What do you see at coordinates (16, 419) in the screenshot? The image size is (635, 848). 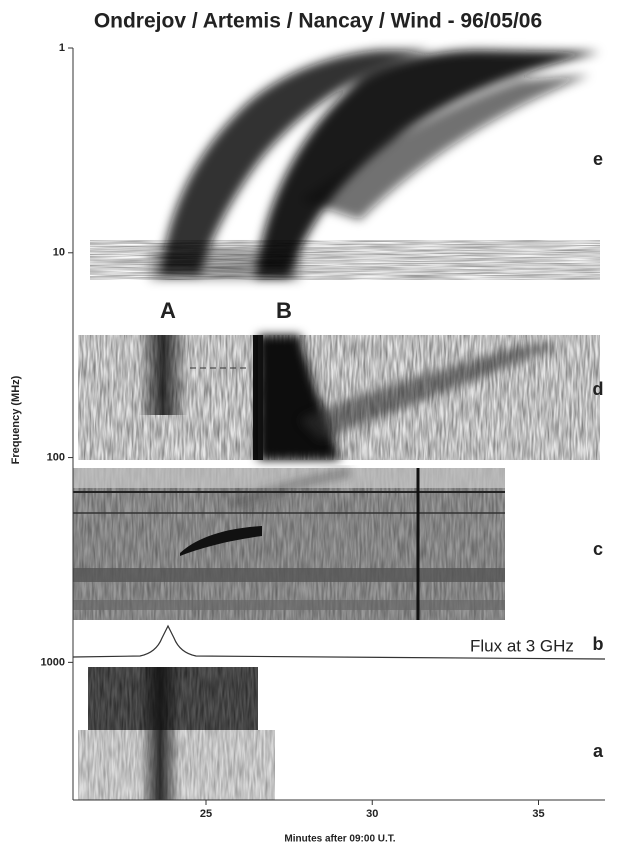 I see `y-axis-label: Frequency (MHz)` at bounding box center [16, 419].